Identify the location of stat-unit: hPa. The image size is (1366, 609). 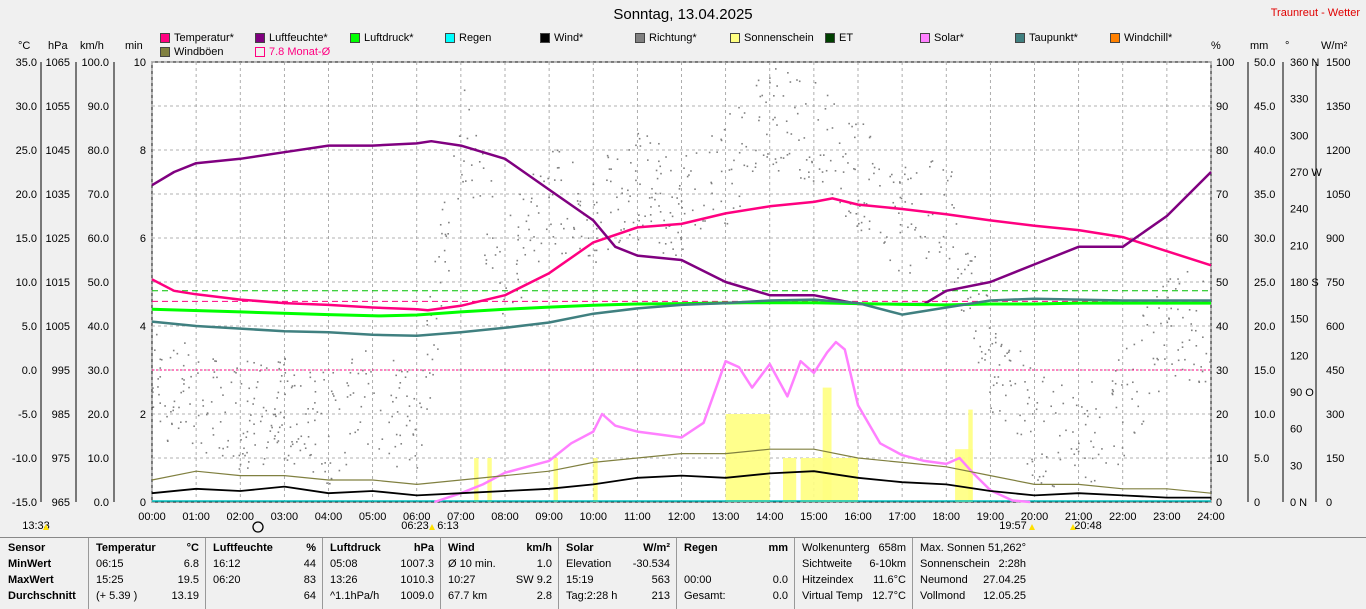
(423, 548).